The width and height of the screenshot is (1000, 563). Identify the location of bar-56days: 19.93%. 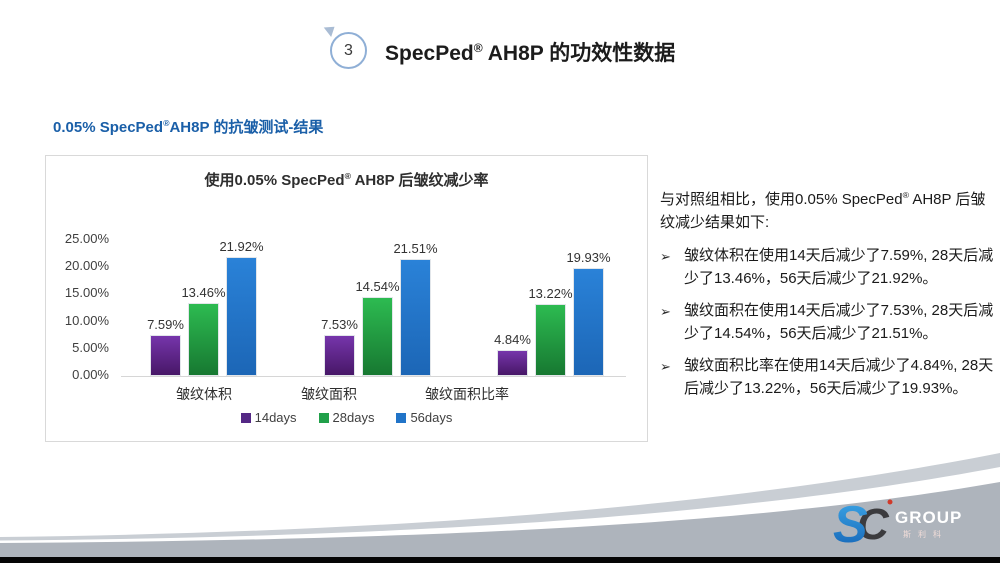
(588, 313).